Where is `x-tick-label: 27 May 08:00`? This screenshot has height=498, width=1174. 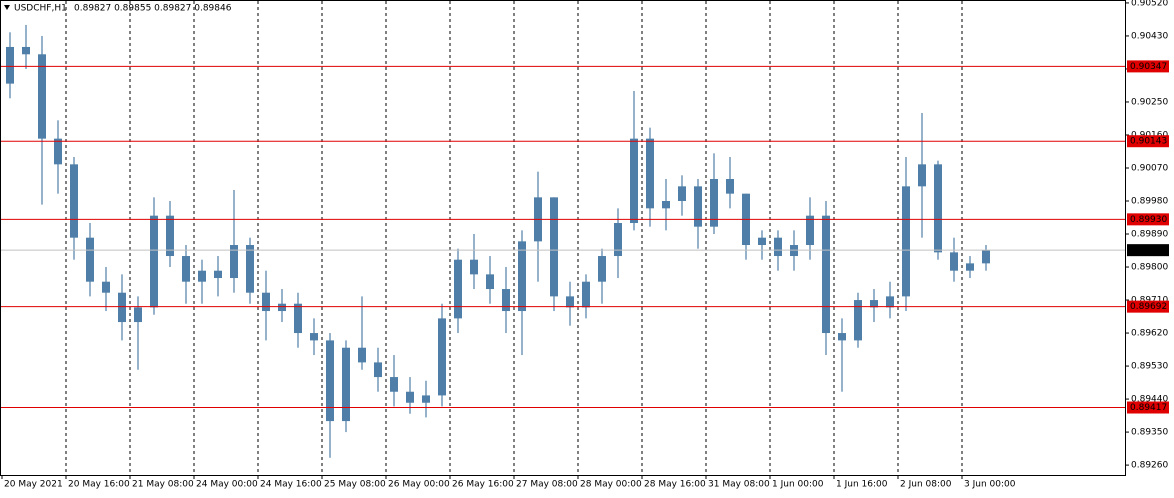
x-tick-label: 27 May 08:00 is located at coordinates (547, 485).